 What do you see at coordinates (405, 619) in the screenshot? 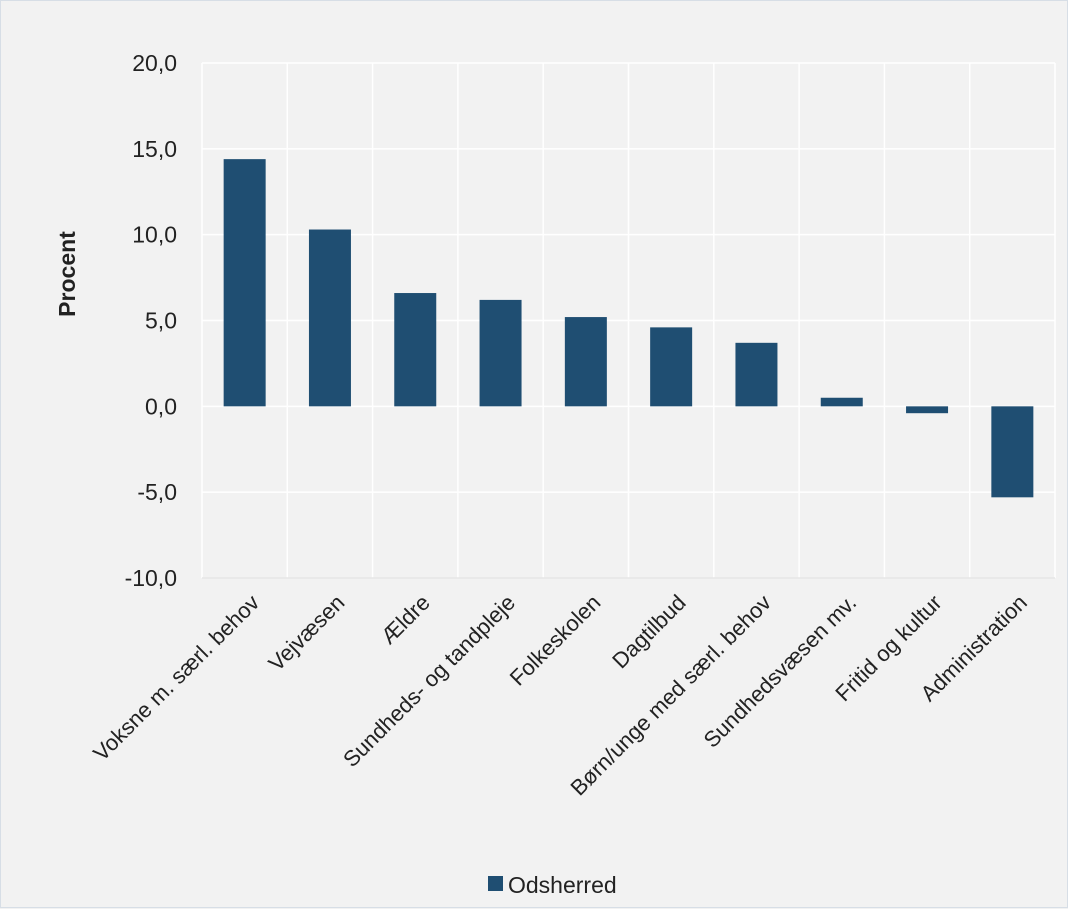
I see `x-tick-label: Ældre` at bounding box center [405, 619].